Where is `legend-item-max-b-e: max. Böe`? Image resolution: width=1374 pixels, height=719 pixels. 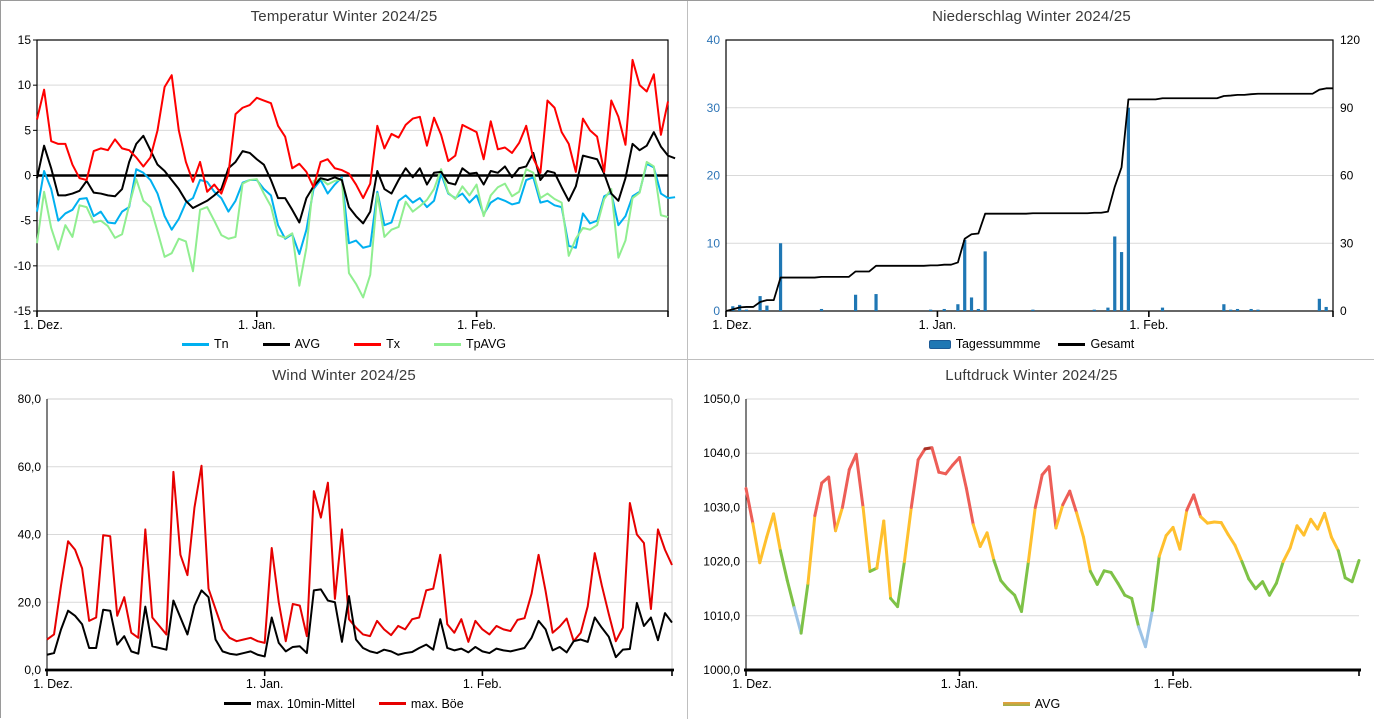 legend-item-max-b-e: max. Böe is located at coordinates (421, 703).